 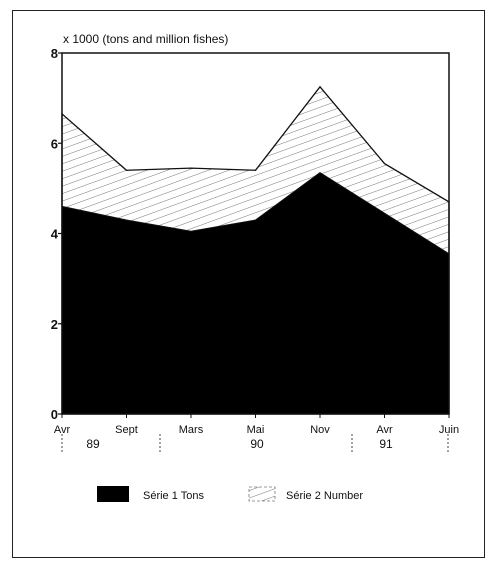 What do you see at coordinates (54, 53) in the screenshot?
I see `y-tick-label: 8` at bounding box center [54, 53].